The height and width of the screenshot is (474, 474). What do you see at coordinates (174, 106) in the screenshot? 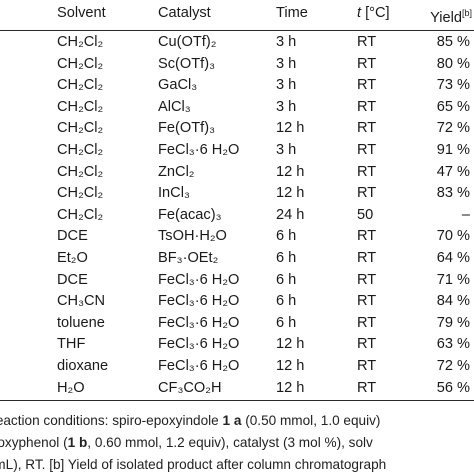
I see `cell-catalyst: AlCl₃` at bounding box center [174, 106].